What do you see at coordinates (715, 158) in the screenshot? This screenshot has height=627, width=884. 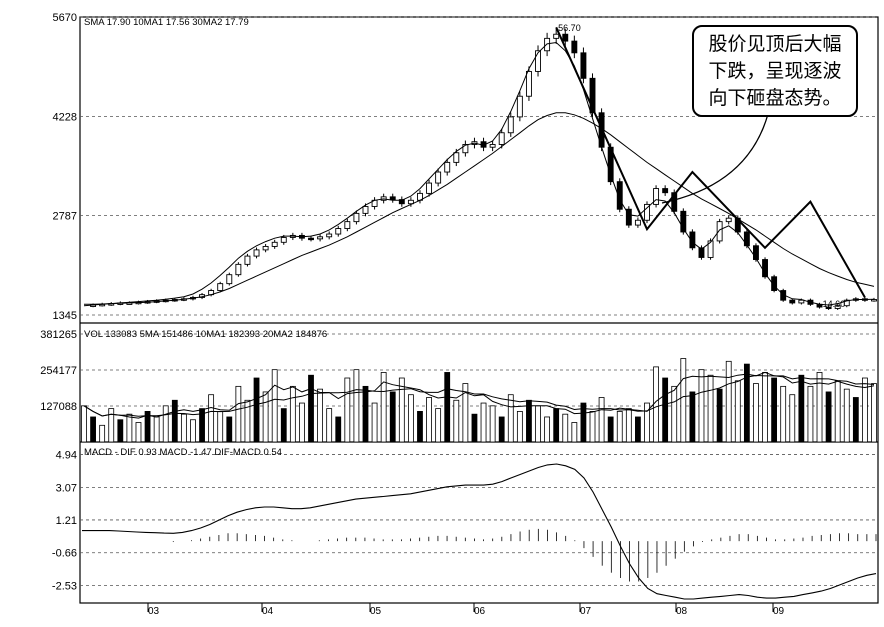 I see `annotation-pointer` at bounding box center [715, 158].